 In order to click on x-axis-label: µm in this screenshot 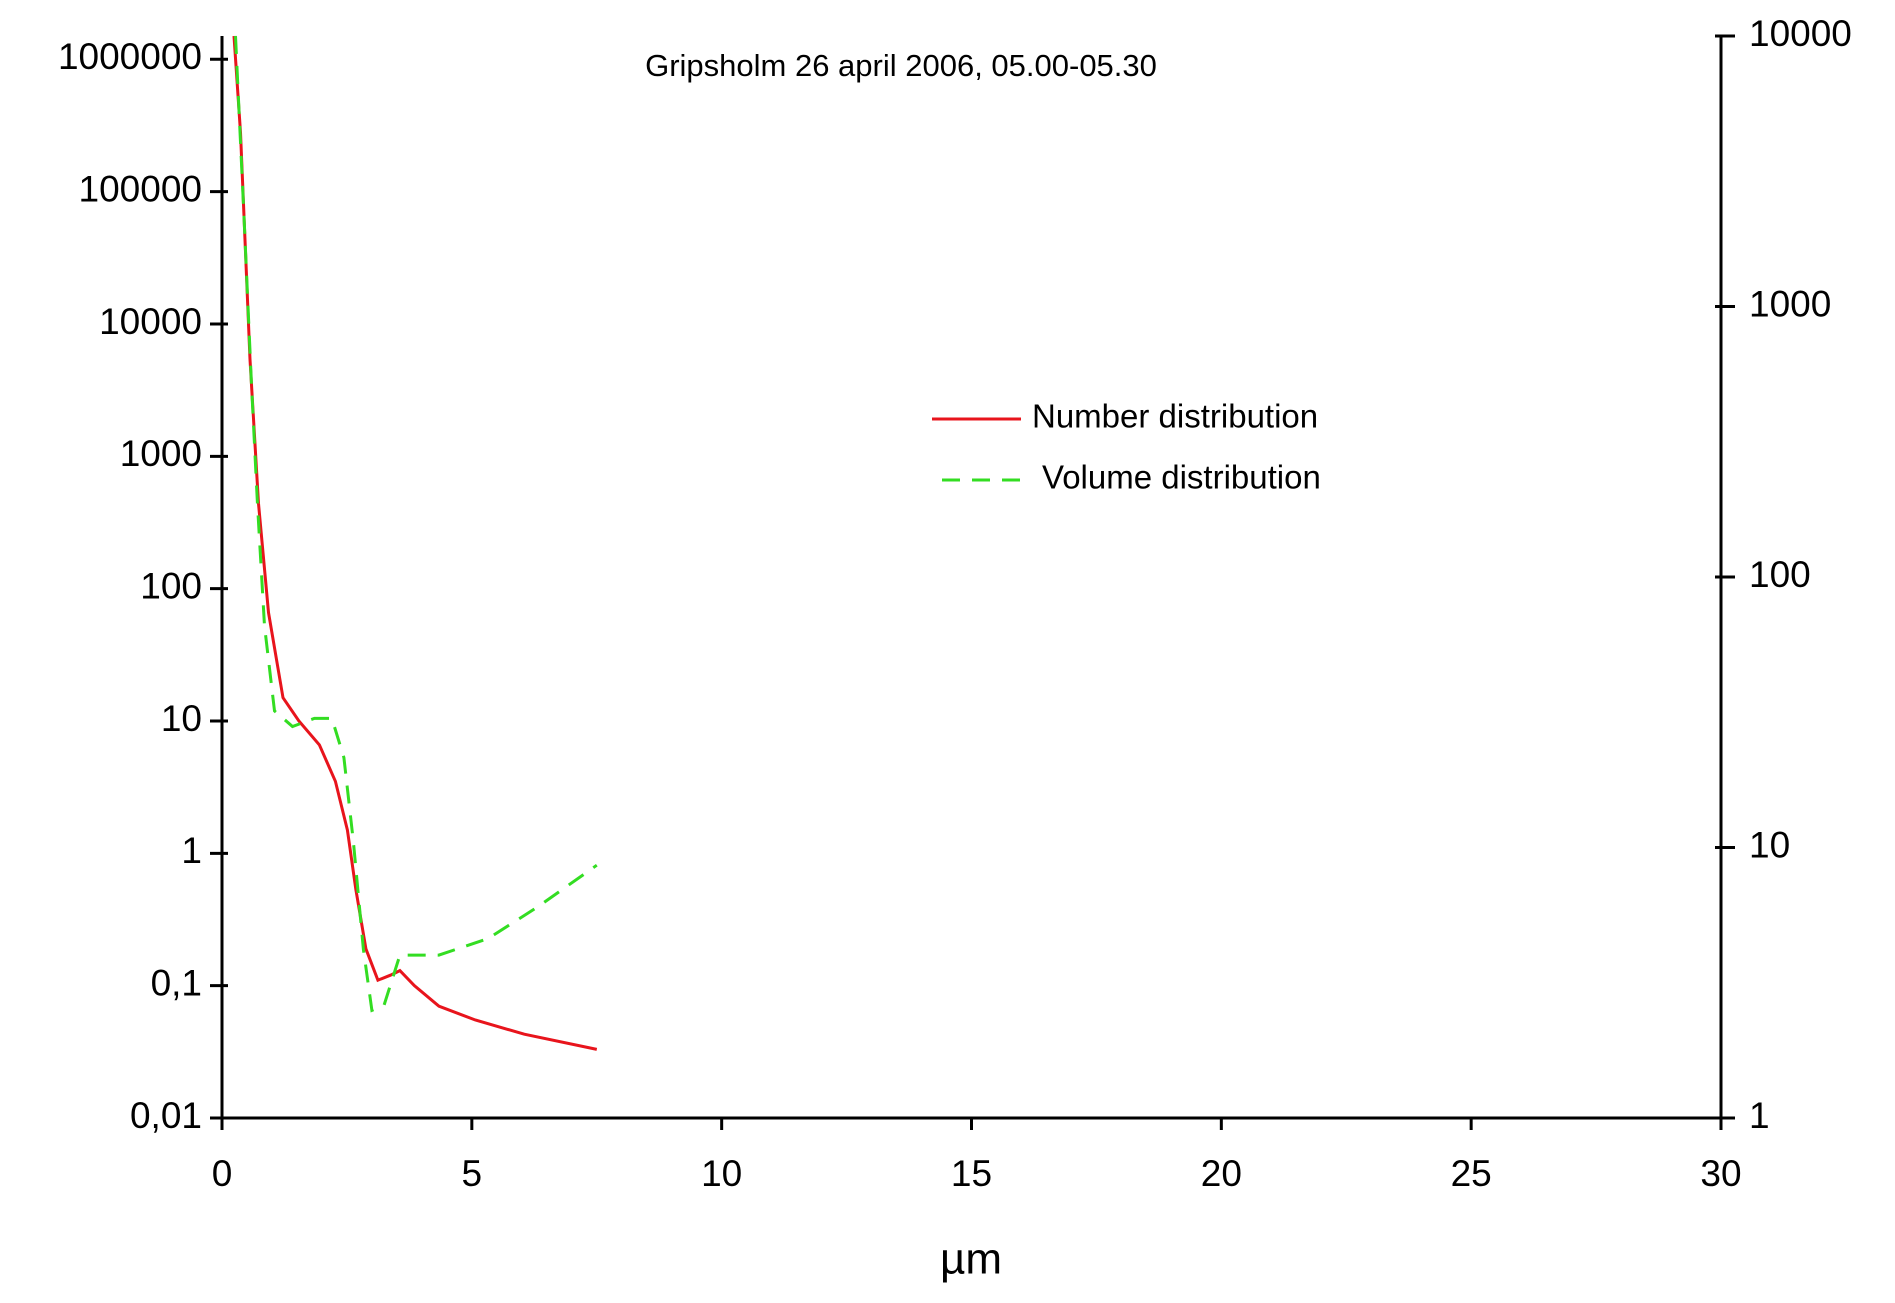, I will do `click(971, 1259)`.